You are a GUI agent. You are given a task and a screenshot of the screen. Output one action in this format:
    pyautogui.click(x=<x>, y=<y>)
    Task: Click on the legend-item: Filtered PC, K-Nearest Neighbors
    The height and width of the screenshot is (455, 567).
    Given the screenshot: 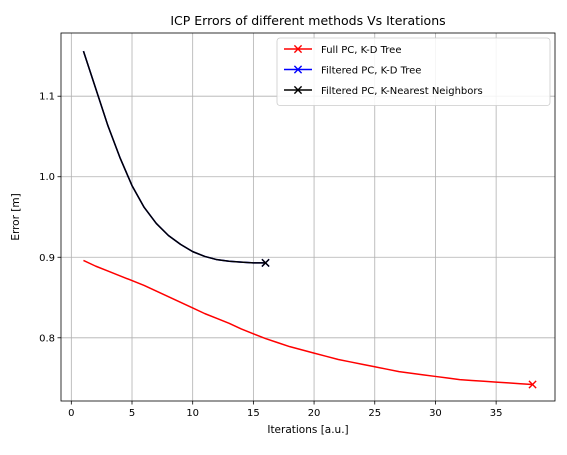 What is the action you would take?
    pyautogui.click(x=383, y=91)
    